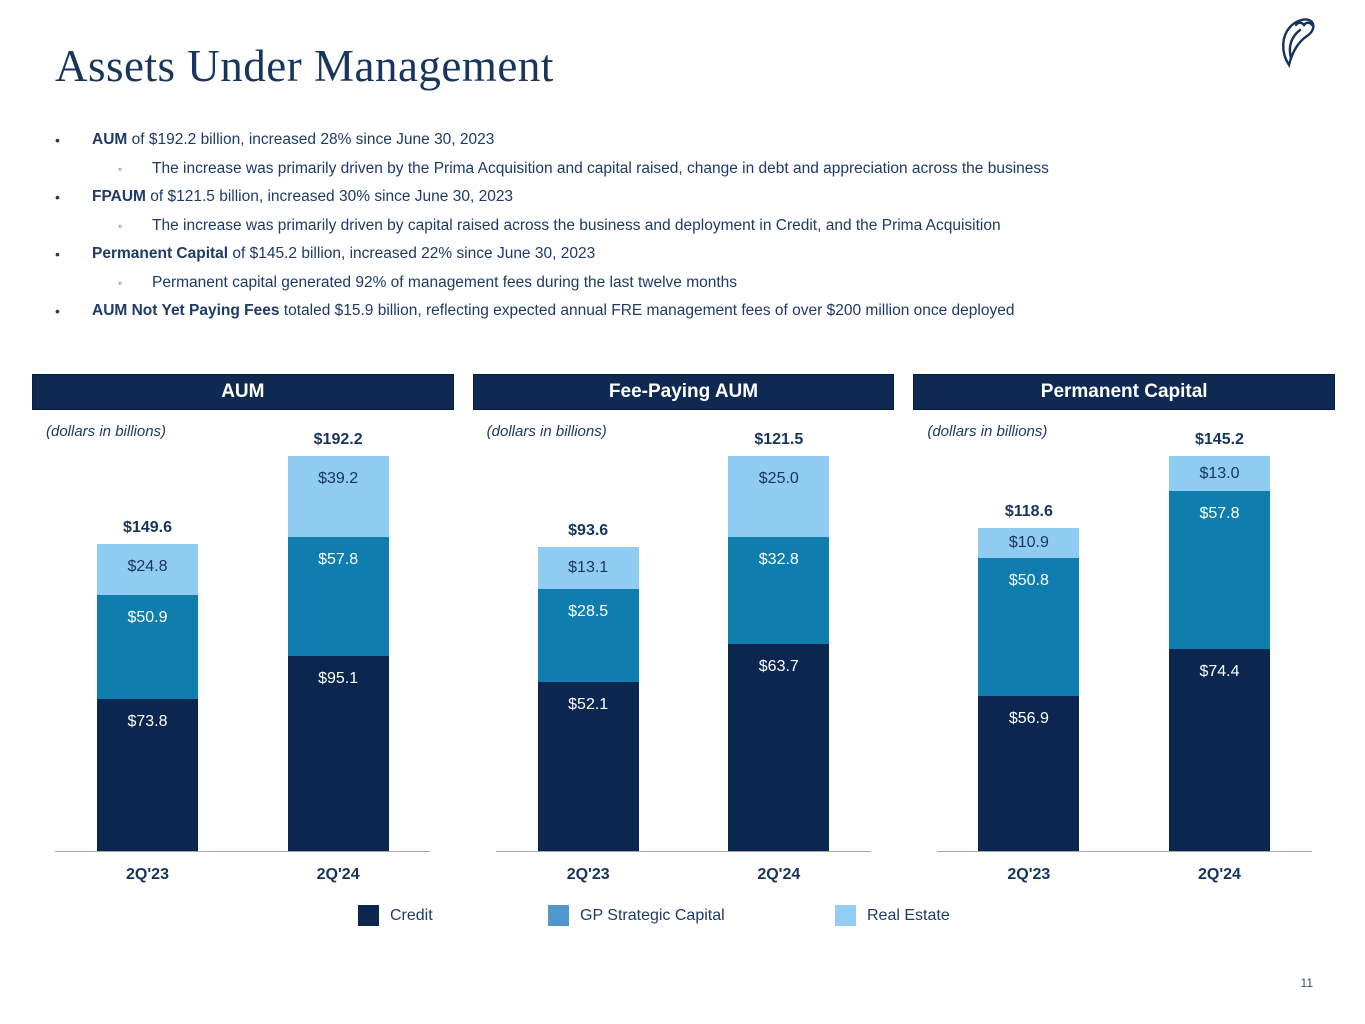 Image resolution: width=1365 pixels, height=1024 pixels. What do you see at coordinates (147, 722) in the screenshot?
I see `segment-value-label: $73.8` at bounding box center [147, 722].